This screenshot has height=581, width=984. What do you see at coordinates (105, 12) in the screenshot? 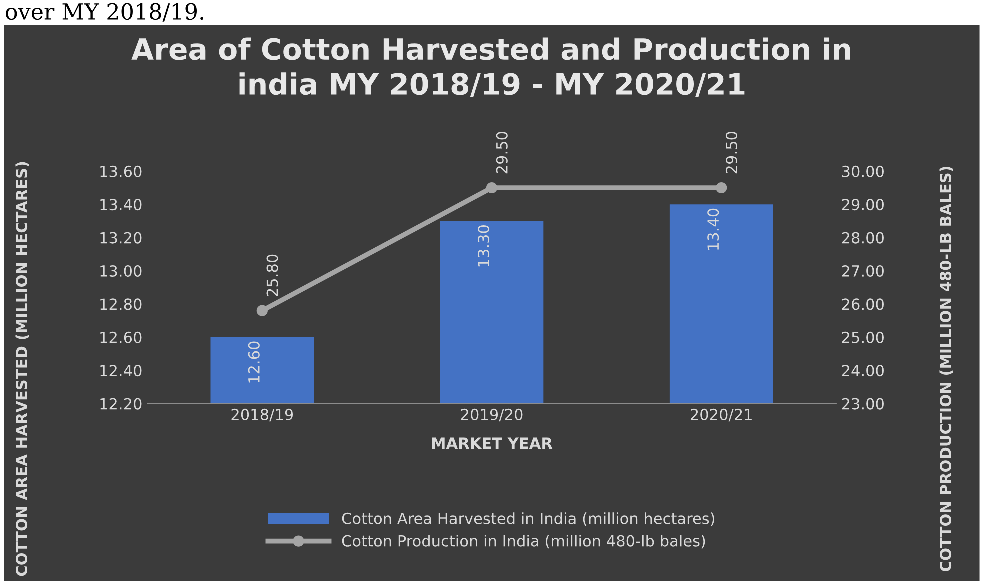
I see `text: over MY 2018/19.` at bounding box center [105, 12].